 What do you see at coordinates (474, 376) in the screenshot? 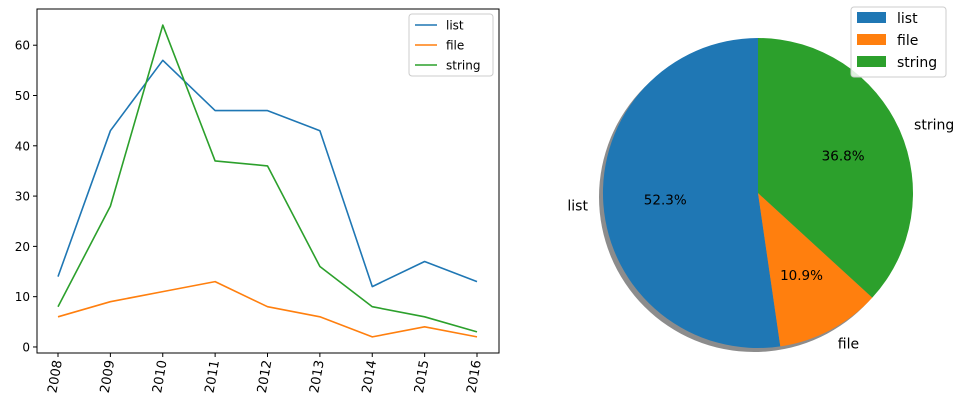
I see `x-tick-label: 2016` at bounding box center [474, 376].